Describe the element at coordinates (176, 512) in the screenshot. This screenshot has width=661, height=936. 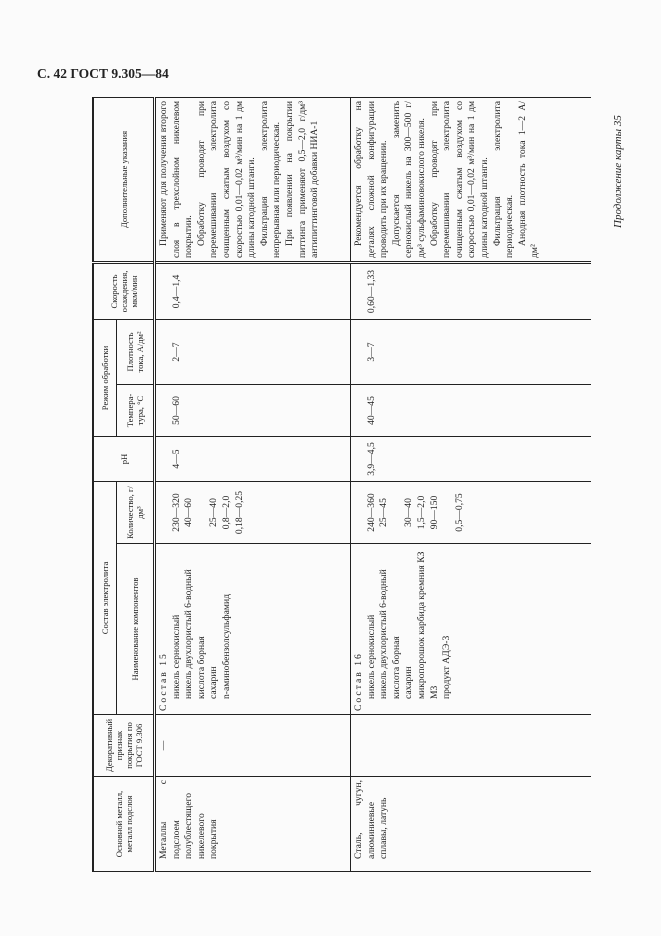
I see `component-qty: 230—320` at that location.